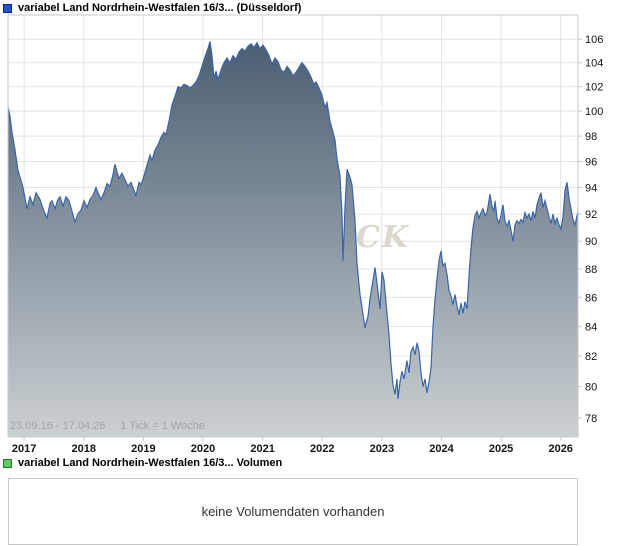 This screenshot has width=620, height=546. What do you see at coordinates (591, 215) in the screenshot?
I see `y-tick-label: 92` at bounding box center [591, 215].